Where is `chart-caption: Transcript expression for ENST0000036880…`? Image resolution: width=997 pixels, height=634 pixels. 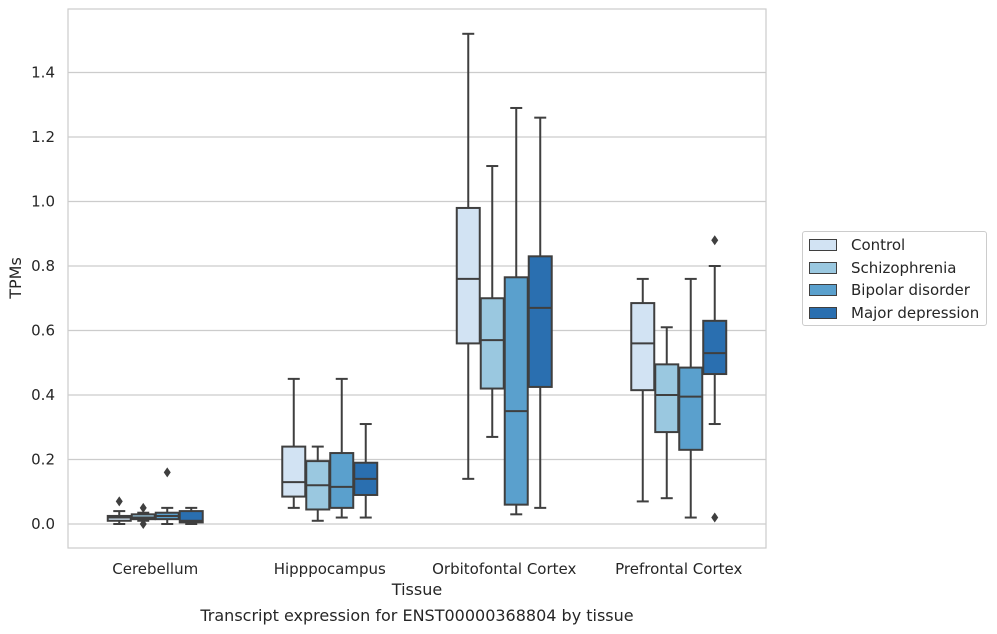
chart-caption: Transcript expression for ENST0000036880… is located at coordinates (417, 615).